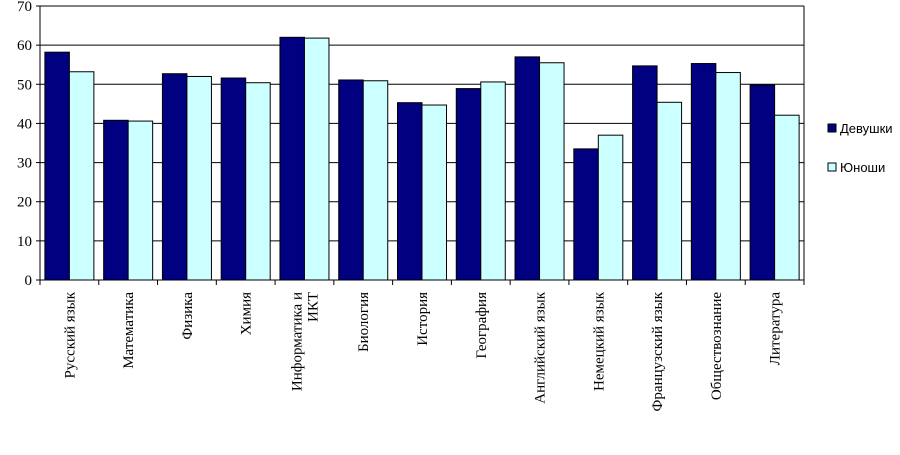 The height and width of the screenshot is (455, 900). I want to click on category-label: География, so click(482, 325).